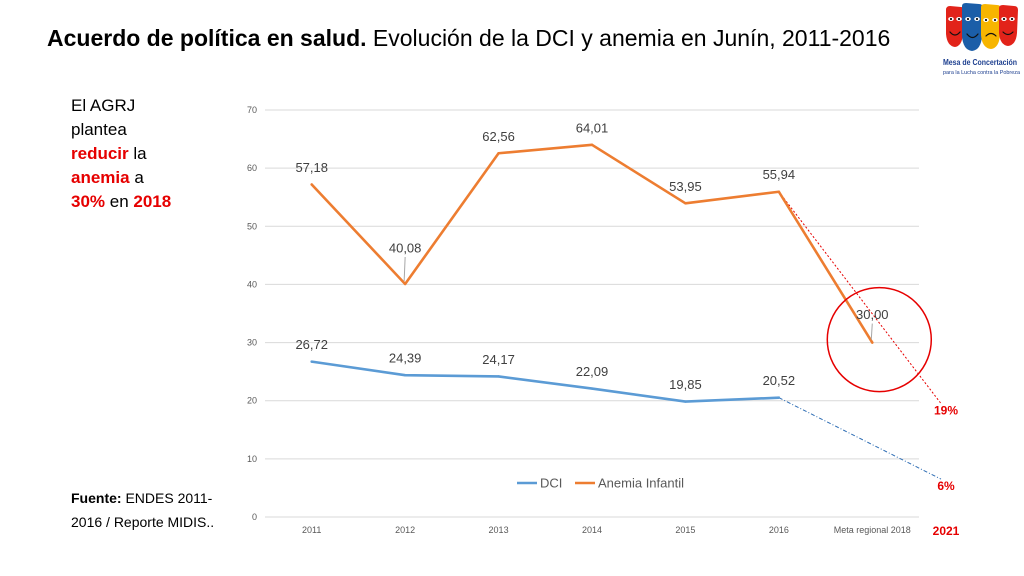 Image resolution: width=1024 pixels, height=576 pixels. I want to click on data-label: 30,00, so click(872, 314).